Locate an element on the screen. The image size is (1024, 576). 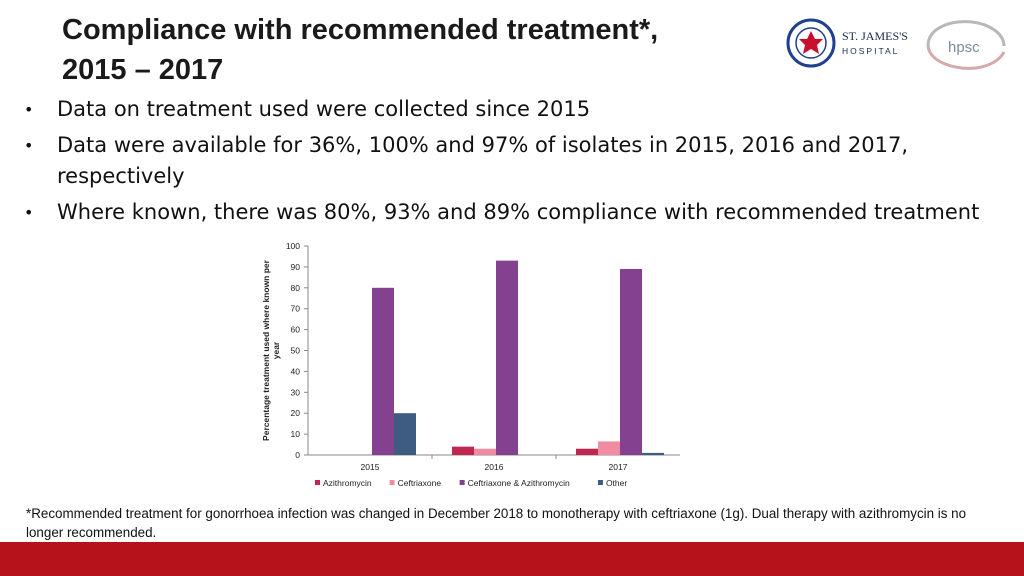
hpsc-arc-lower-icon is located at coordinates (966, 57).